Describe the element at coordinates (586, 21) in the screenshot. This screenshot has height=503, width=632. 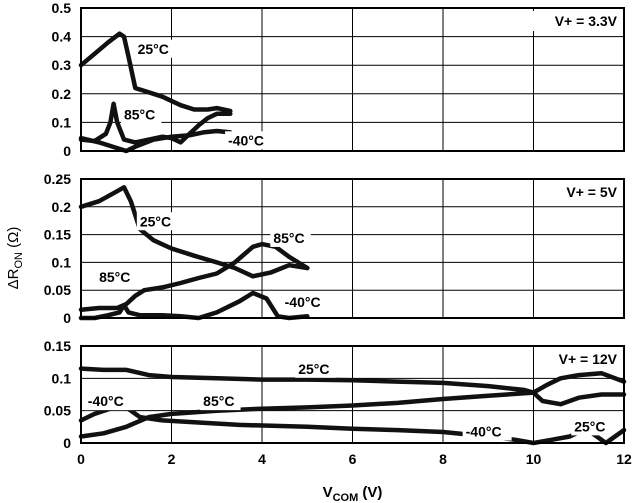
I see `condition-label: V+ = 3.3V` at that location.